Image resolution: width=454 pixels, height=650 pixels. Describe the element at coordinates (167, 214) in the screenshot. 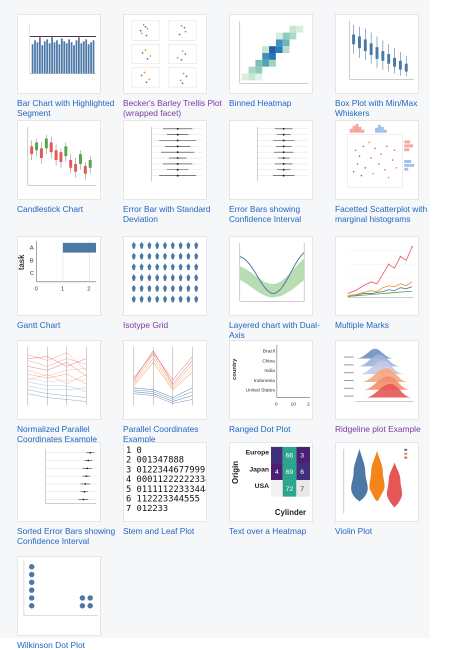

I see `gallery-item-label: Error Bar with Standard Deviation` at that location.